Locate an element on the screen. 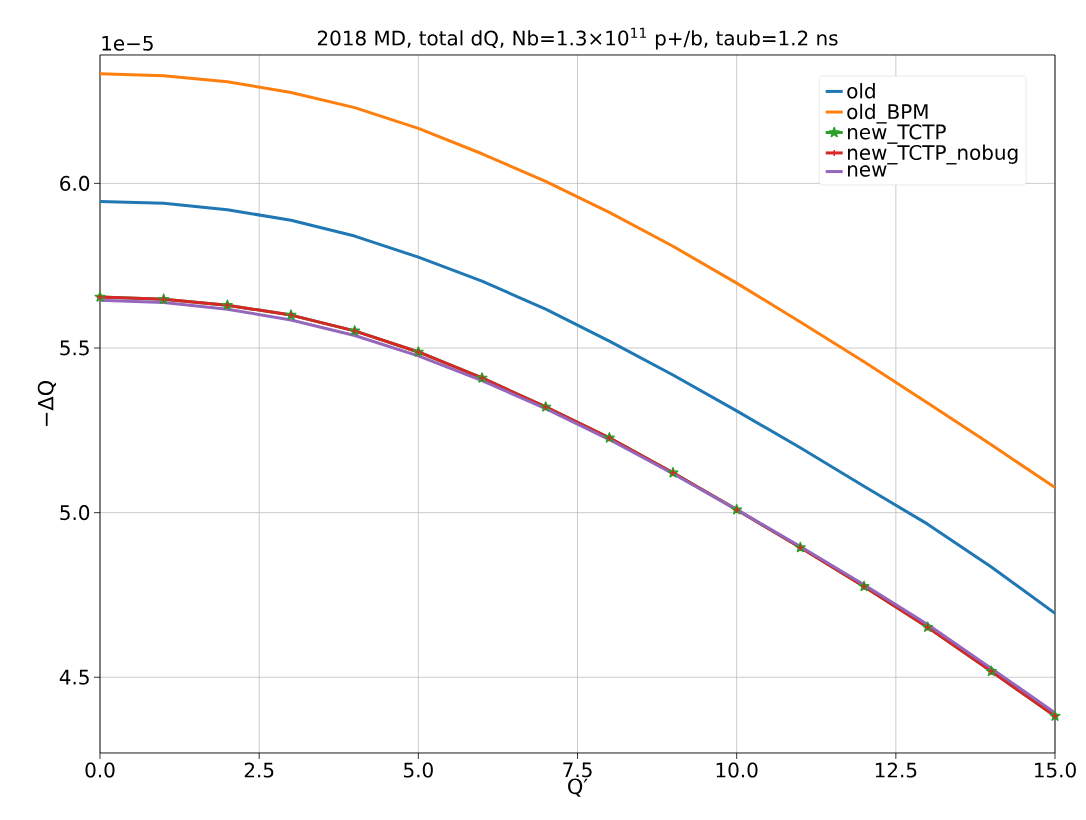 Image resolution: width=1086 pixels, height=820 pixels. x-tick-label: 5.0 is located at coordinates (418, 770).